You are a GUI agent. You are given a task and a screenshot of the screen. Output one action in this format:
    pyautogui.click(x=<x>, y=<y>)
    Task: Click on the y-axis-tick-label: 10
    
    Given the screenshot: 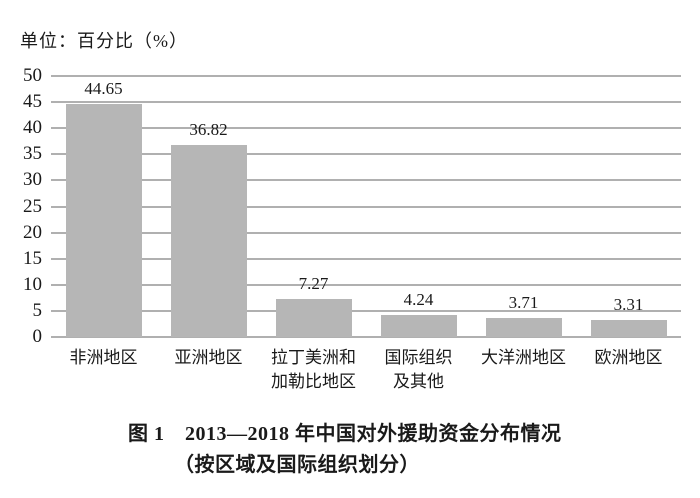 What is the action you would take?
    pyautogui.click(x=32, y=284)
    